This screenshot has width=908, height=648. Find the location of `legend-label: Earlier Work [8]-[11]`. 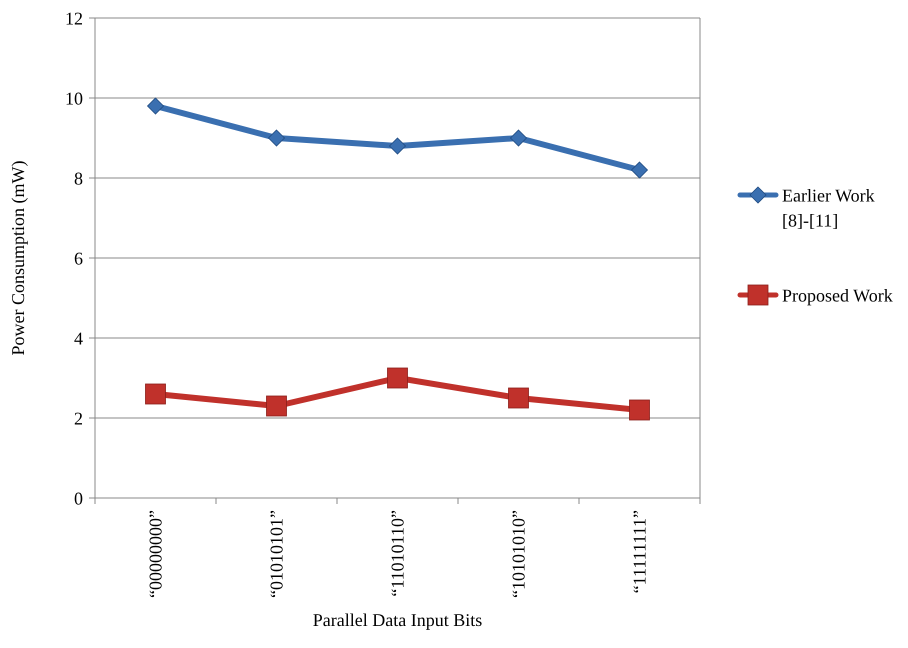

legend-label: Earlier Work [8]-[11] is located at coordinates (828, 207).